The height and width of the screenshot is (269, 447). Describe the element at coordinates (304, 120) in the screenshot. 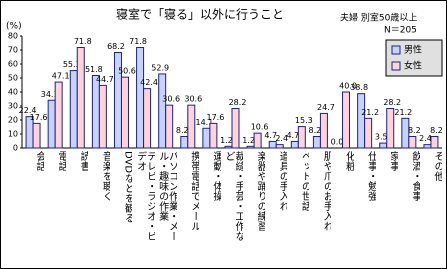

I see `value-label: 15.3` at that location.